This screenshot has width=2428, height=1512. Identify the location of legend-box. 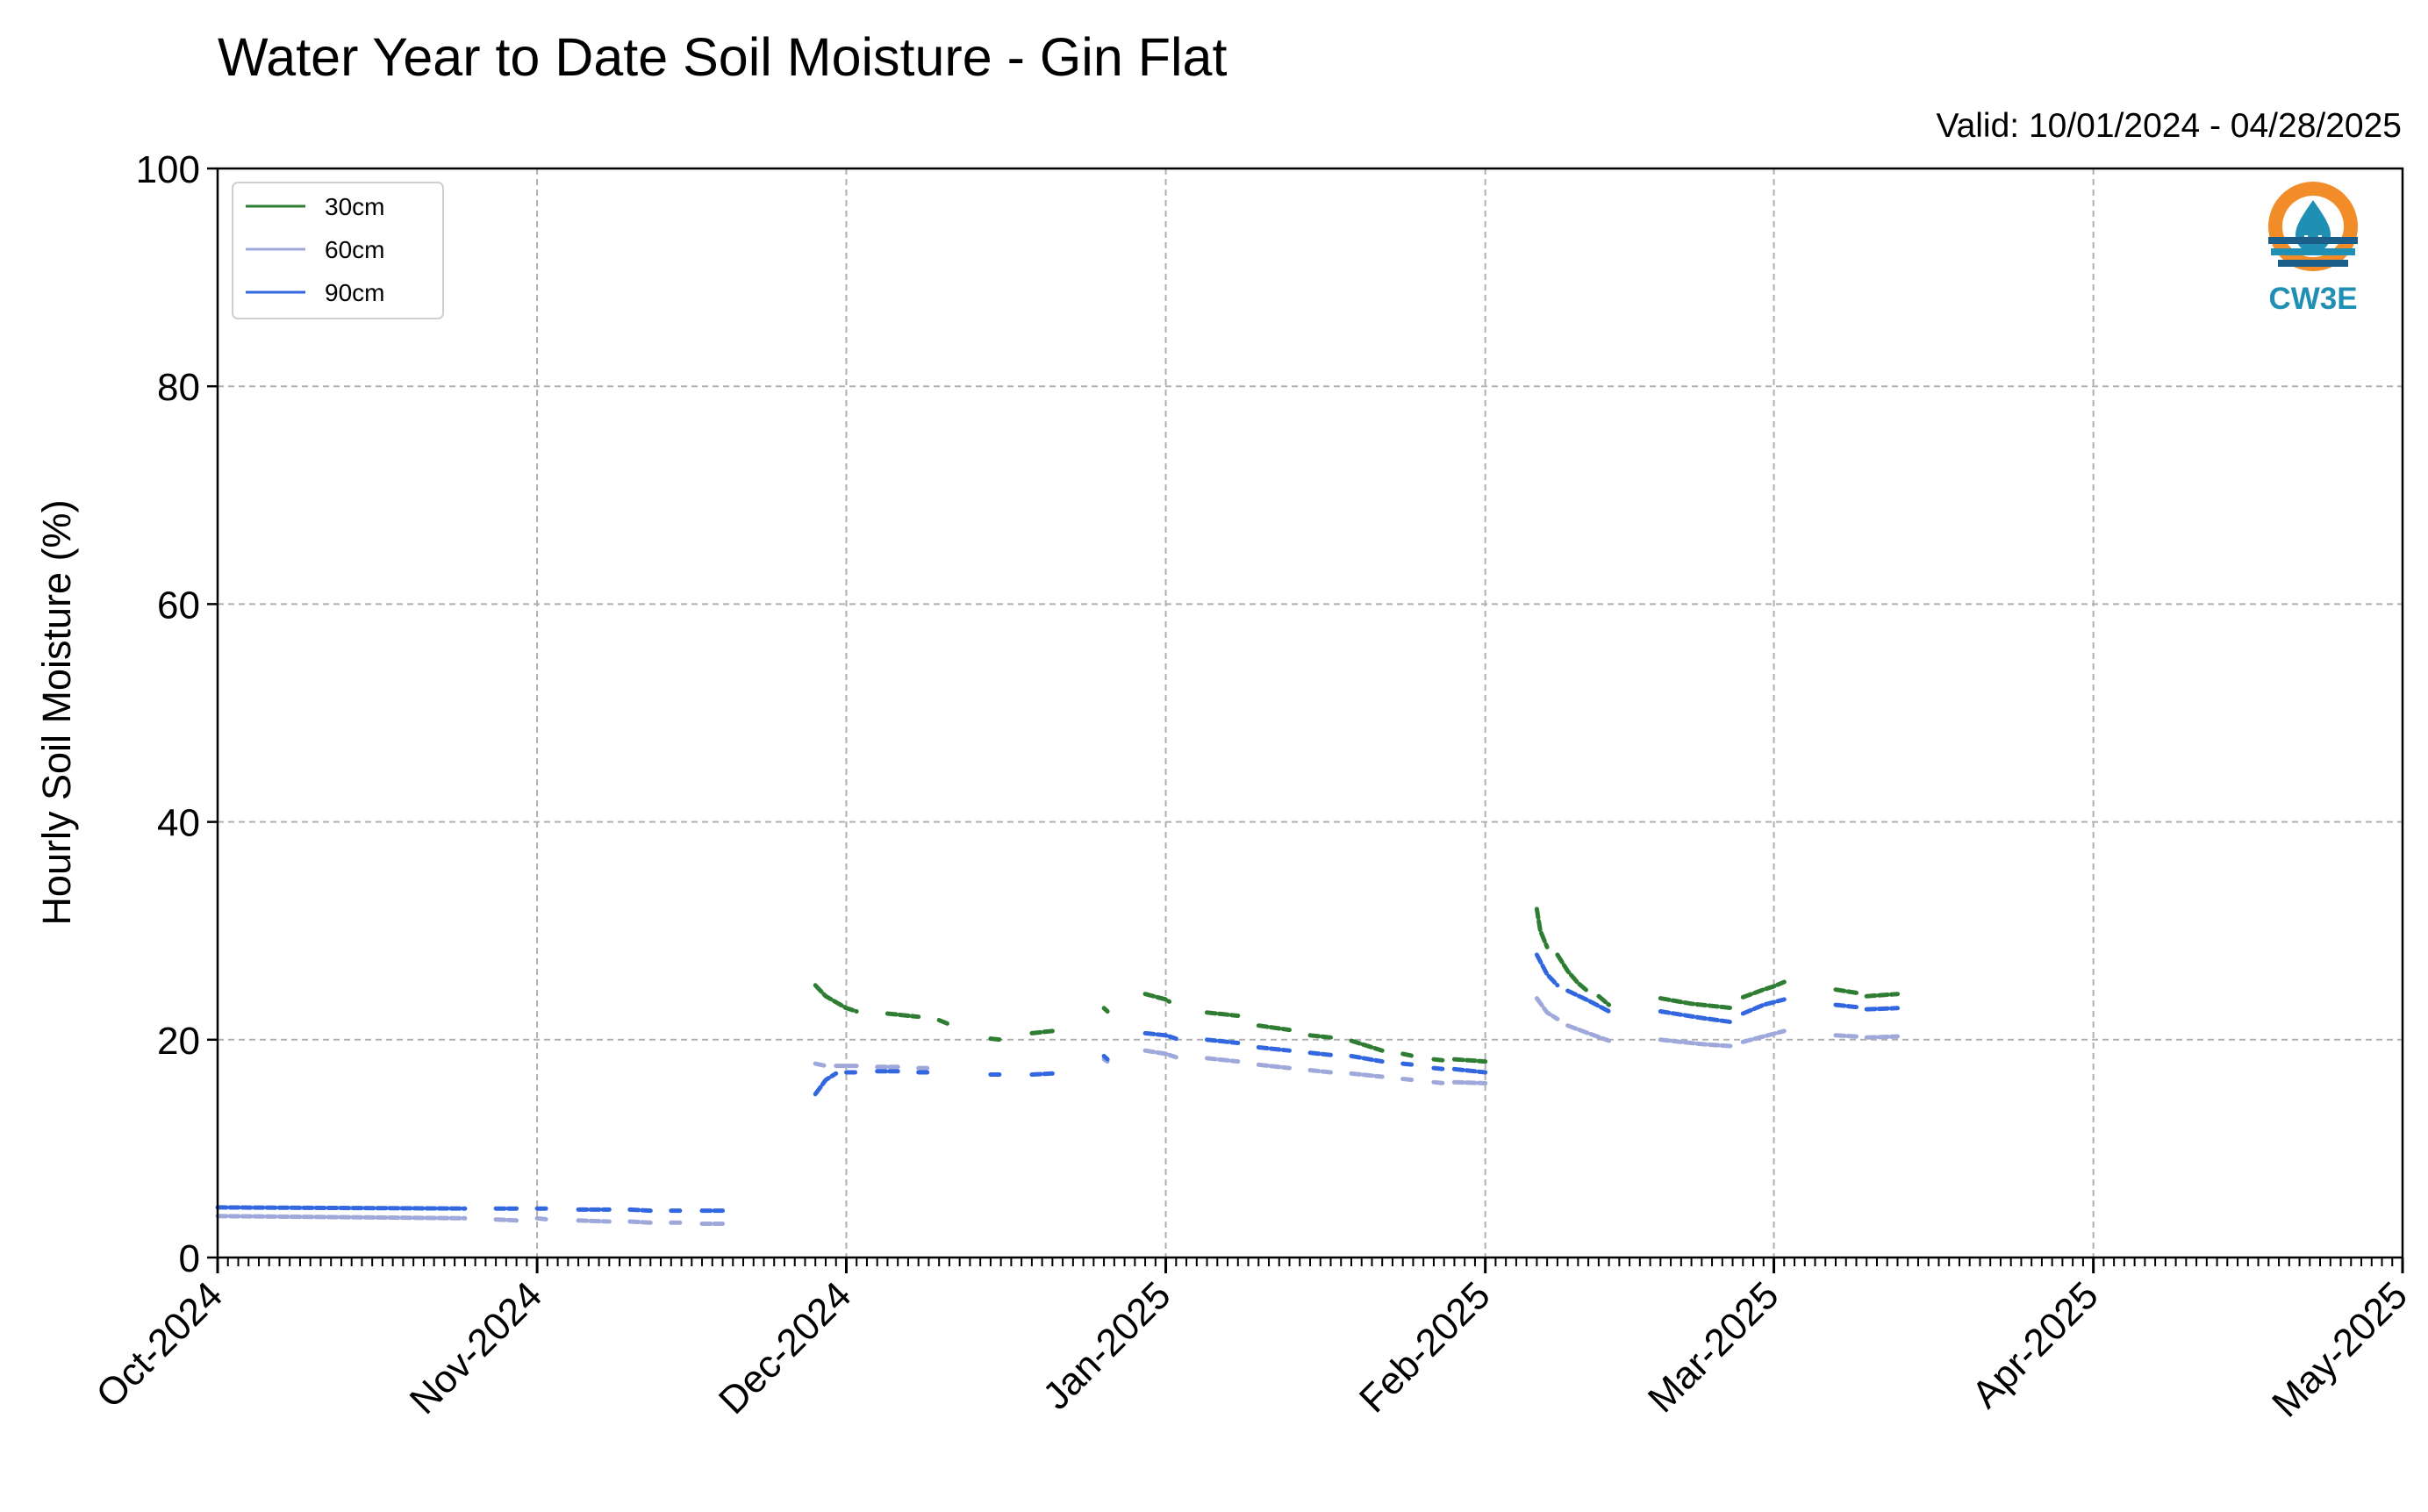
(338, 251).